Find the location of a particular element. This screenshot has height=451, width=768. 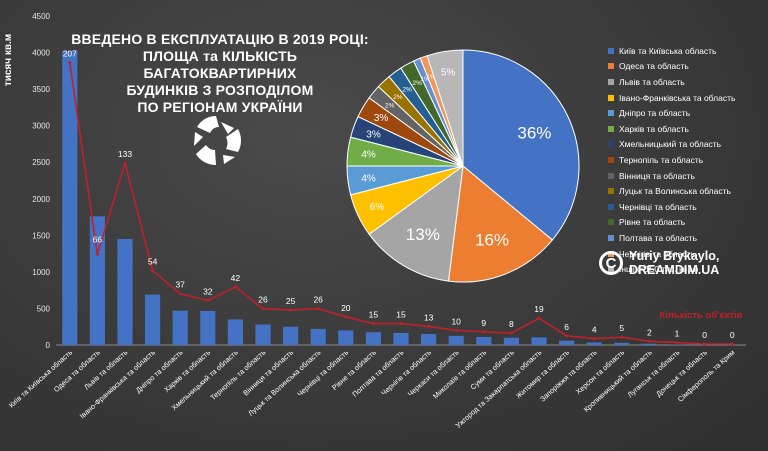

line-data-label: 25 is located at coordinates (291, 301).